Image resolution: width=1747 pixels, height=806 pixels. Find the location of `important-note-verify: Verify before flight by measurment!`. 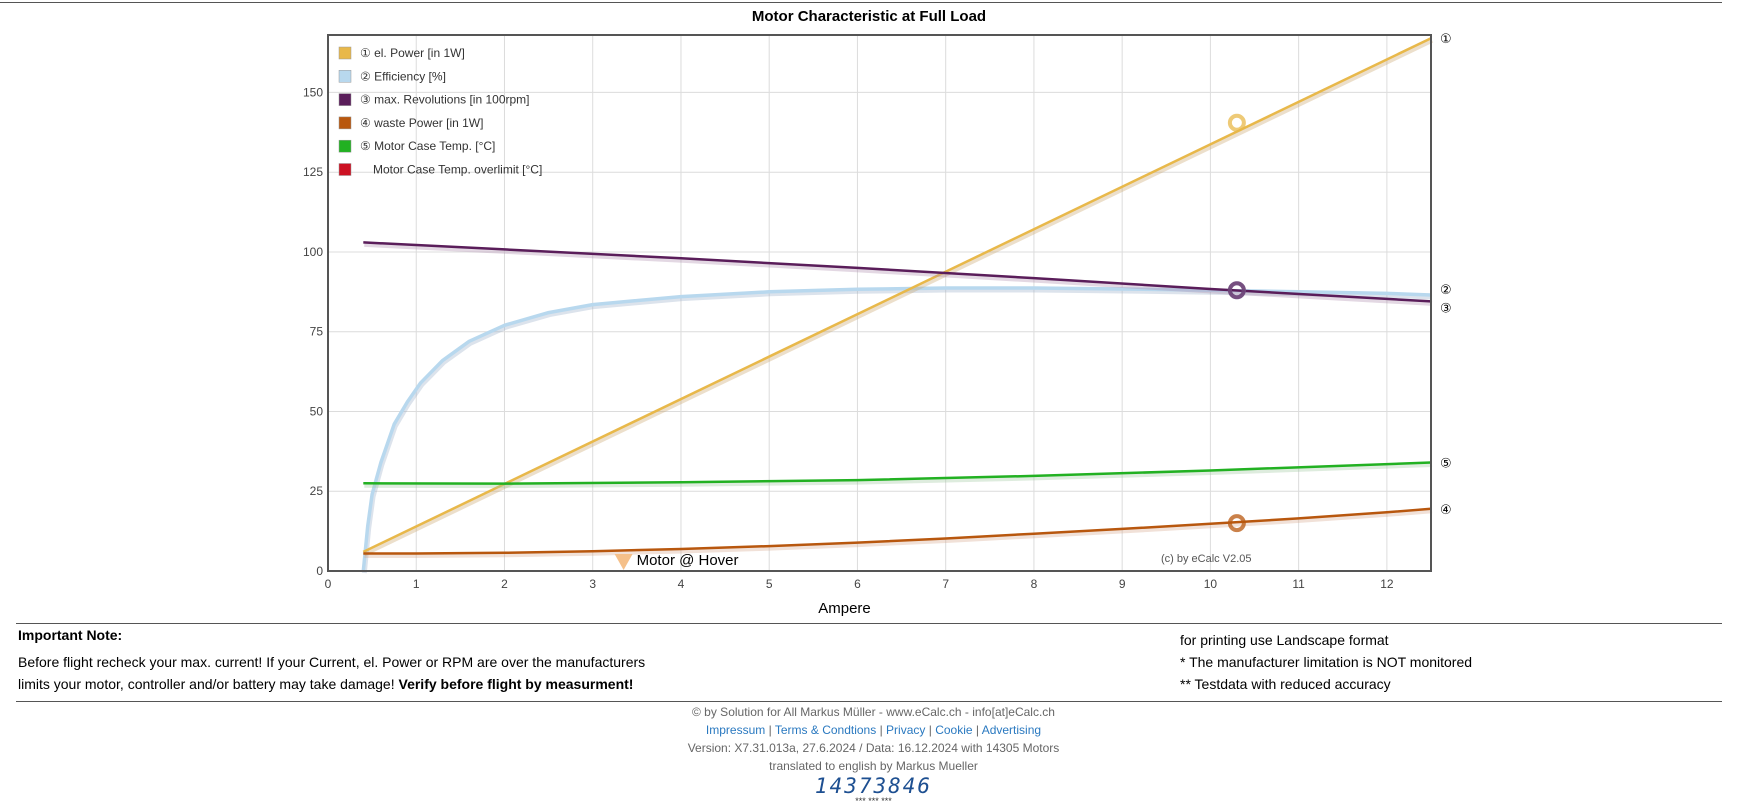

important-note-verify: Verify before flight by measurment! is located at coordinates (516, 684).